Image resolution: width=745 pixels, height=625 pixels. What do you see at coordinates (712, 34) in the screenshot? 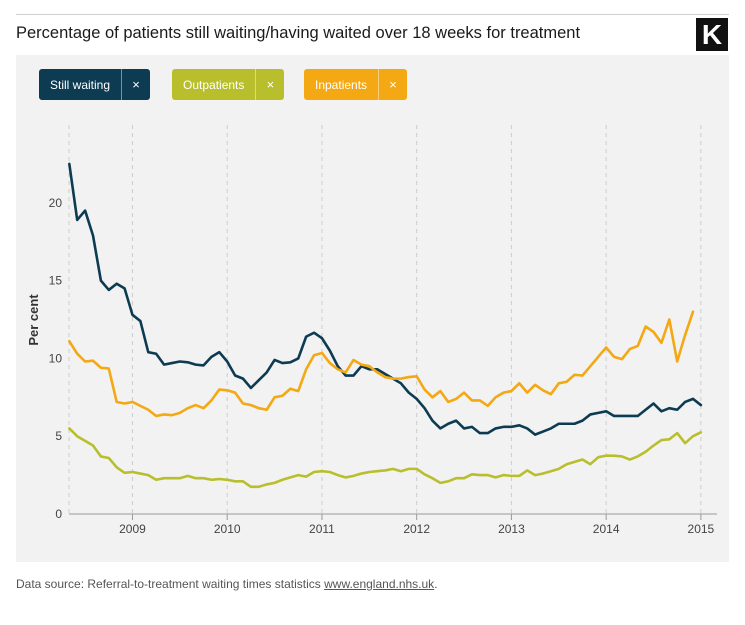
I see `kings-fund-logo: K` at bounding box center [712, 34].